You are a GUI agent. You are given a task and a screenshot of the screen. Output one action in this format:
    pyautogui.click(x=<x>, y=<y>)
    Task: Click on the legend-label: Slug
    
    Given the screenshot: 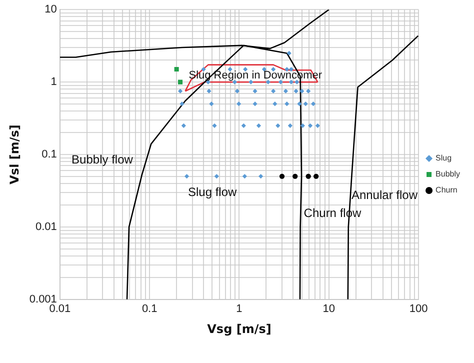 What is the action you would take?
    pyautogui.click(x=444, y=158)
    